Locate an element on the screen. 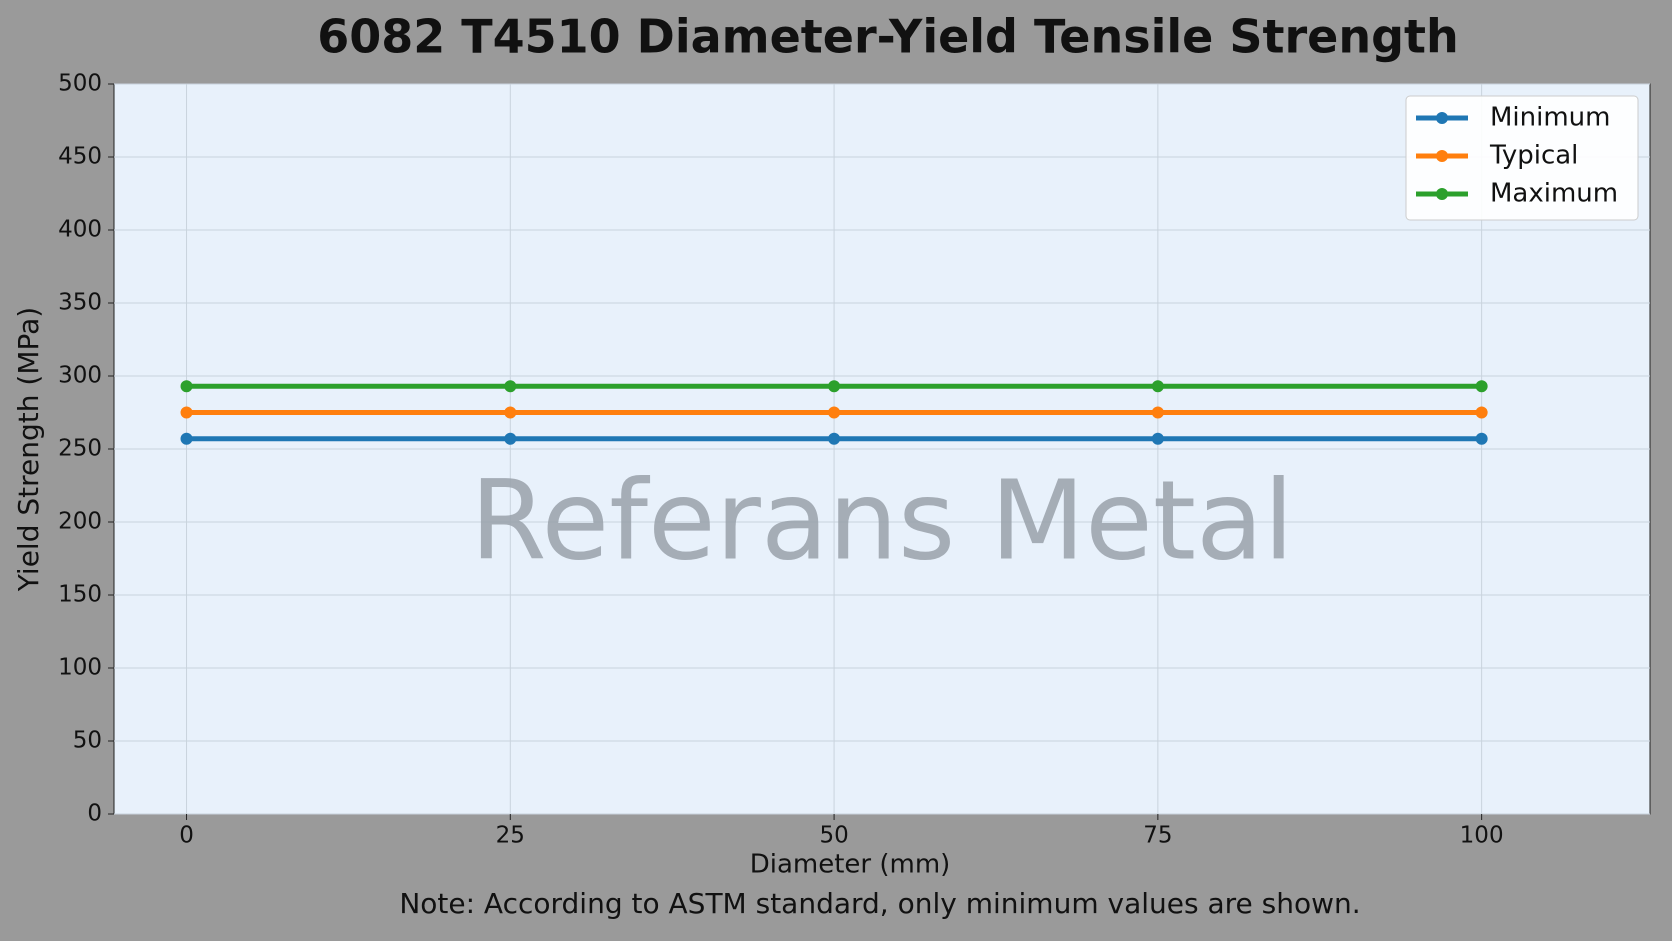 The height and width of the screenshot is (941, 1672). x-tick-label: 100 is located at coordinates (1482, 836).